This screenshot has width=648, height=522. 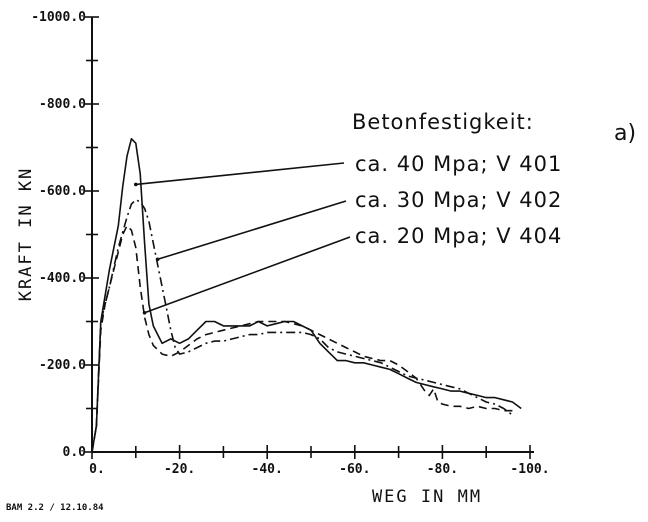 I want to click on y-axis-title: KRAFT IN KN, so click(x=26, y=234).